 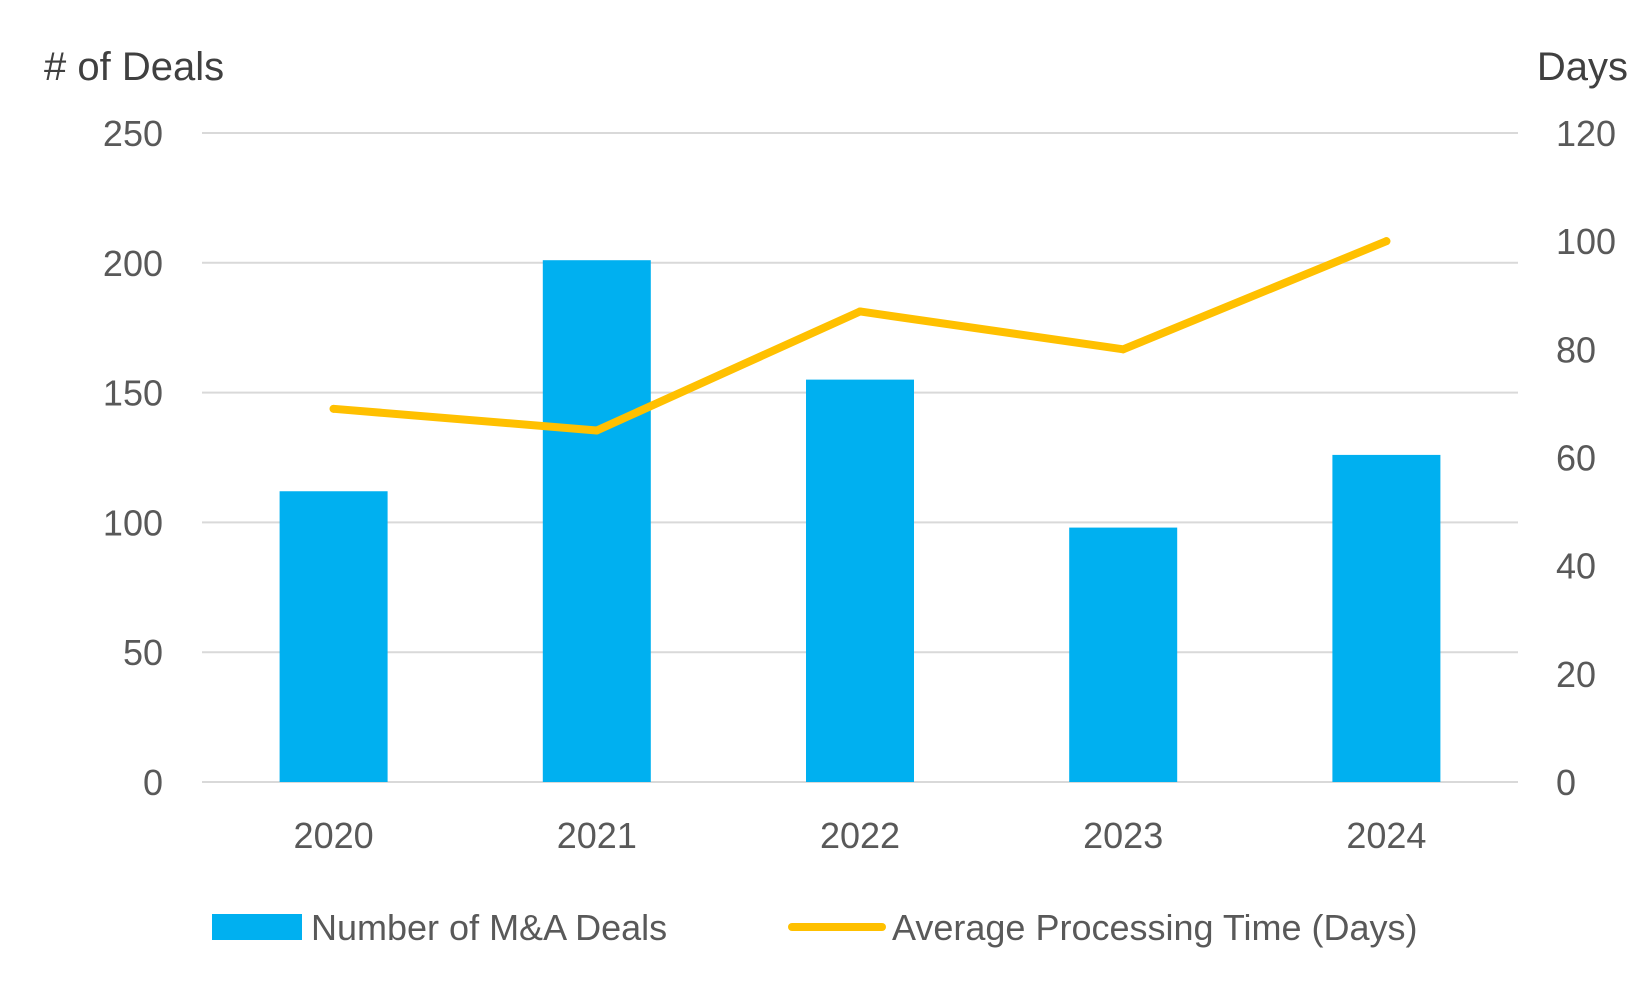 What do you see at coordinates (1155, 927) in the screenshot?
I see `legend-label-line: Average Processing Time (Days)` at bounding box center [1155, 927].